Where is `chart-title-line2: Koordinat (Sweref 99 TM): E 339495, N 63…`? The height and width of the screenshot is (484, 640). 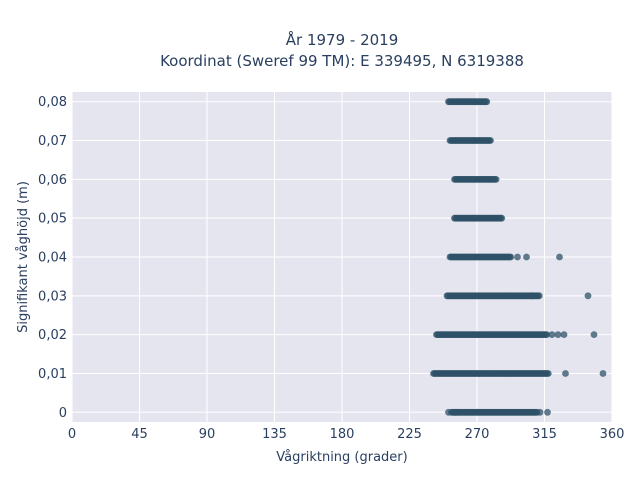
chart-title-line2: Koordinat (Sweref 99 TM): E 339495, N 63… is located at coordinates (342, 61).